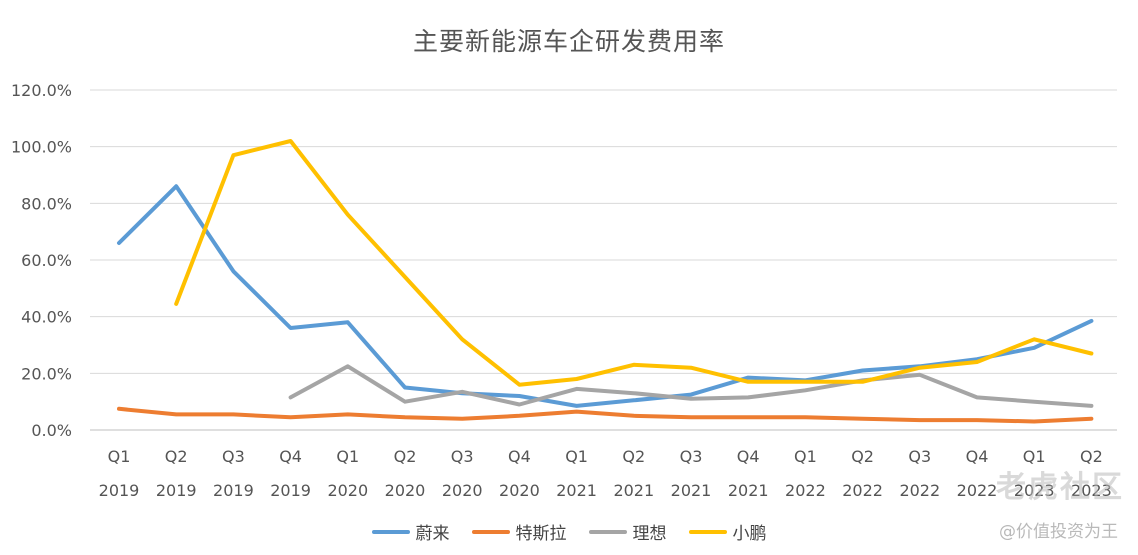  I want to click on legend-label: 小鹏, so click(749, 534).